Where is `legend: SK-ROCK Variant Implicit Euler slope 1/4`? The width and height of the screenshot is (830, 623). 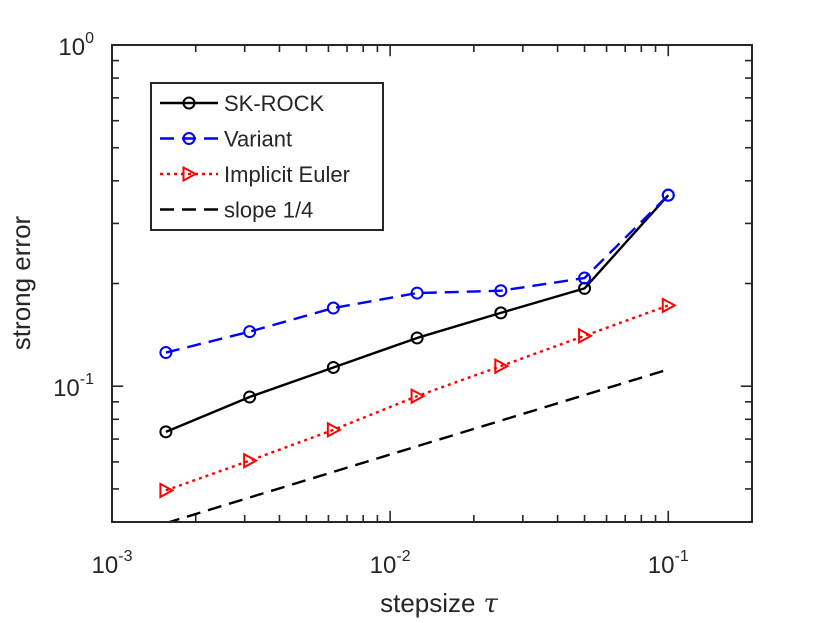 legend: SK-ROCK Variant Implicit Euler slope 1/4 is located at coordinates (267, 156).